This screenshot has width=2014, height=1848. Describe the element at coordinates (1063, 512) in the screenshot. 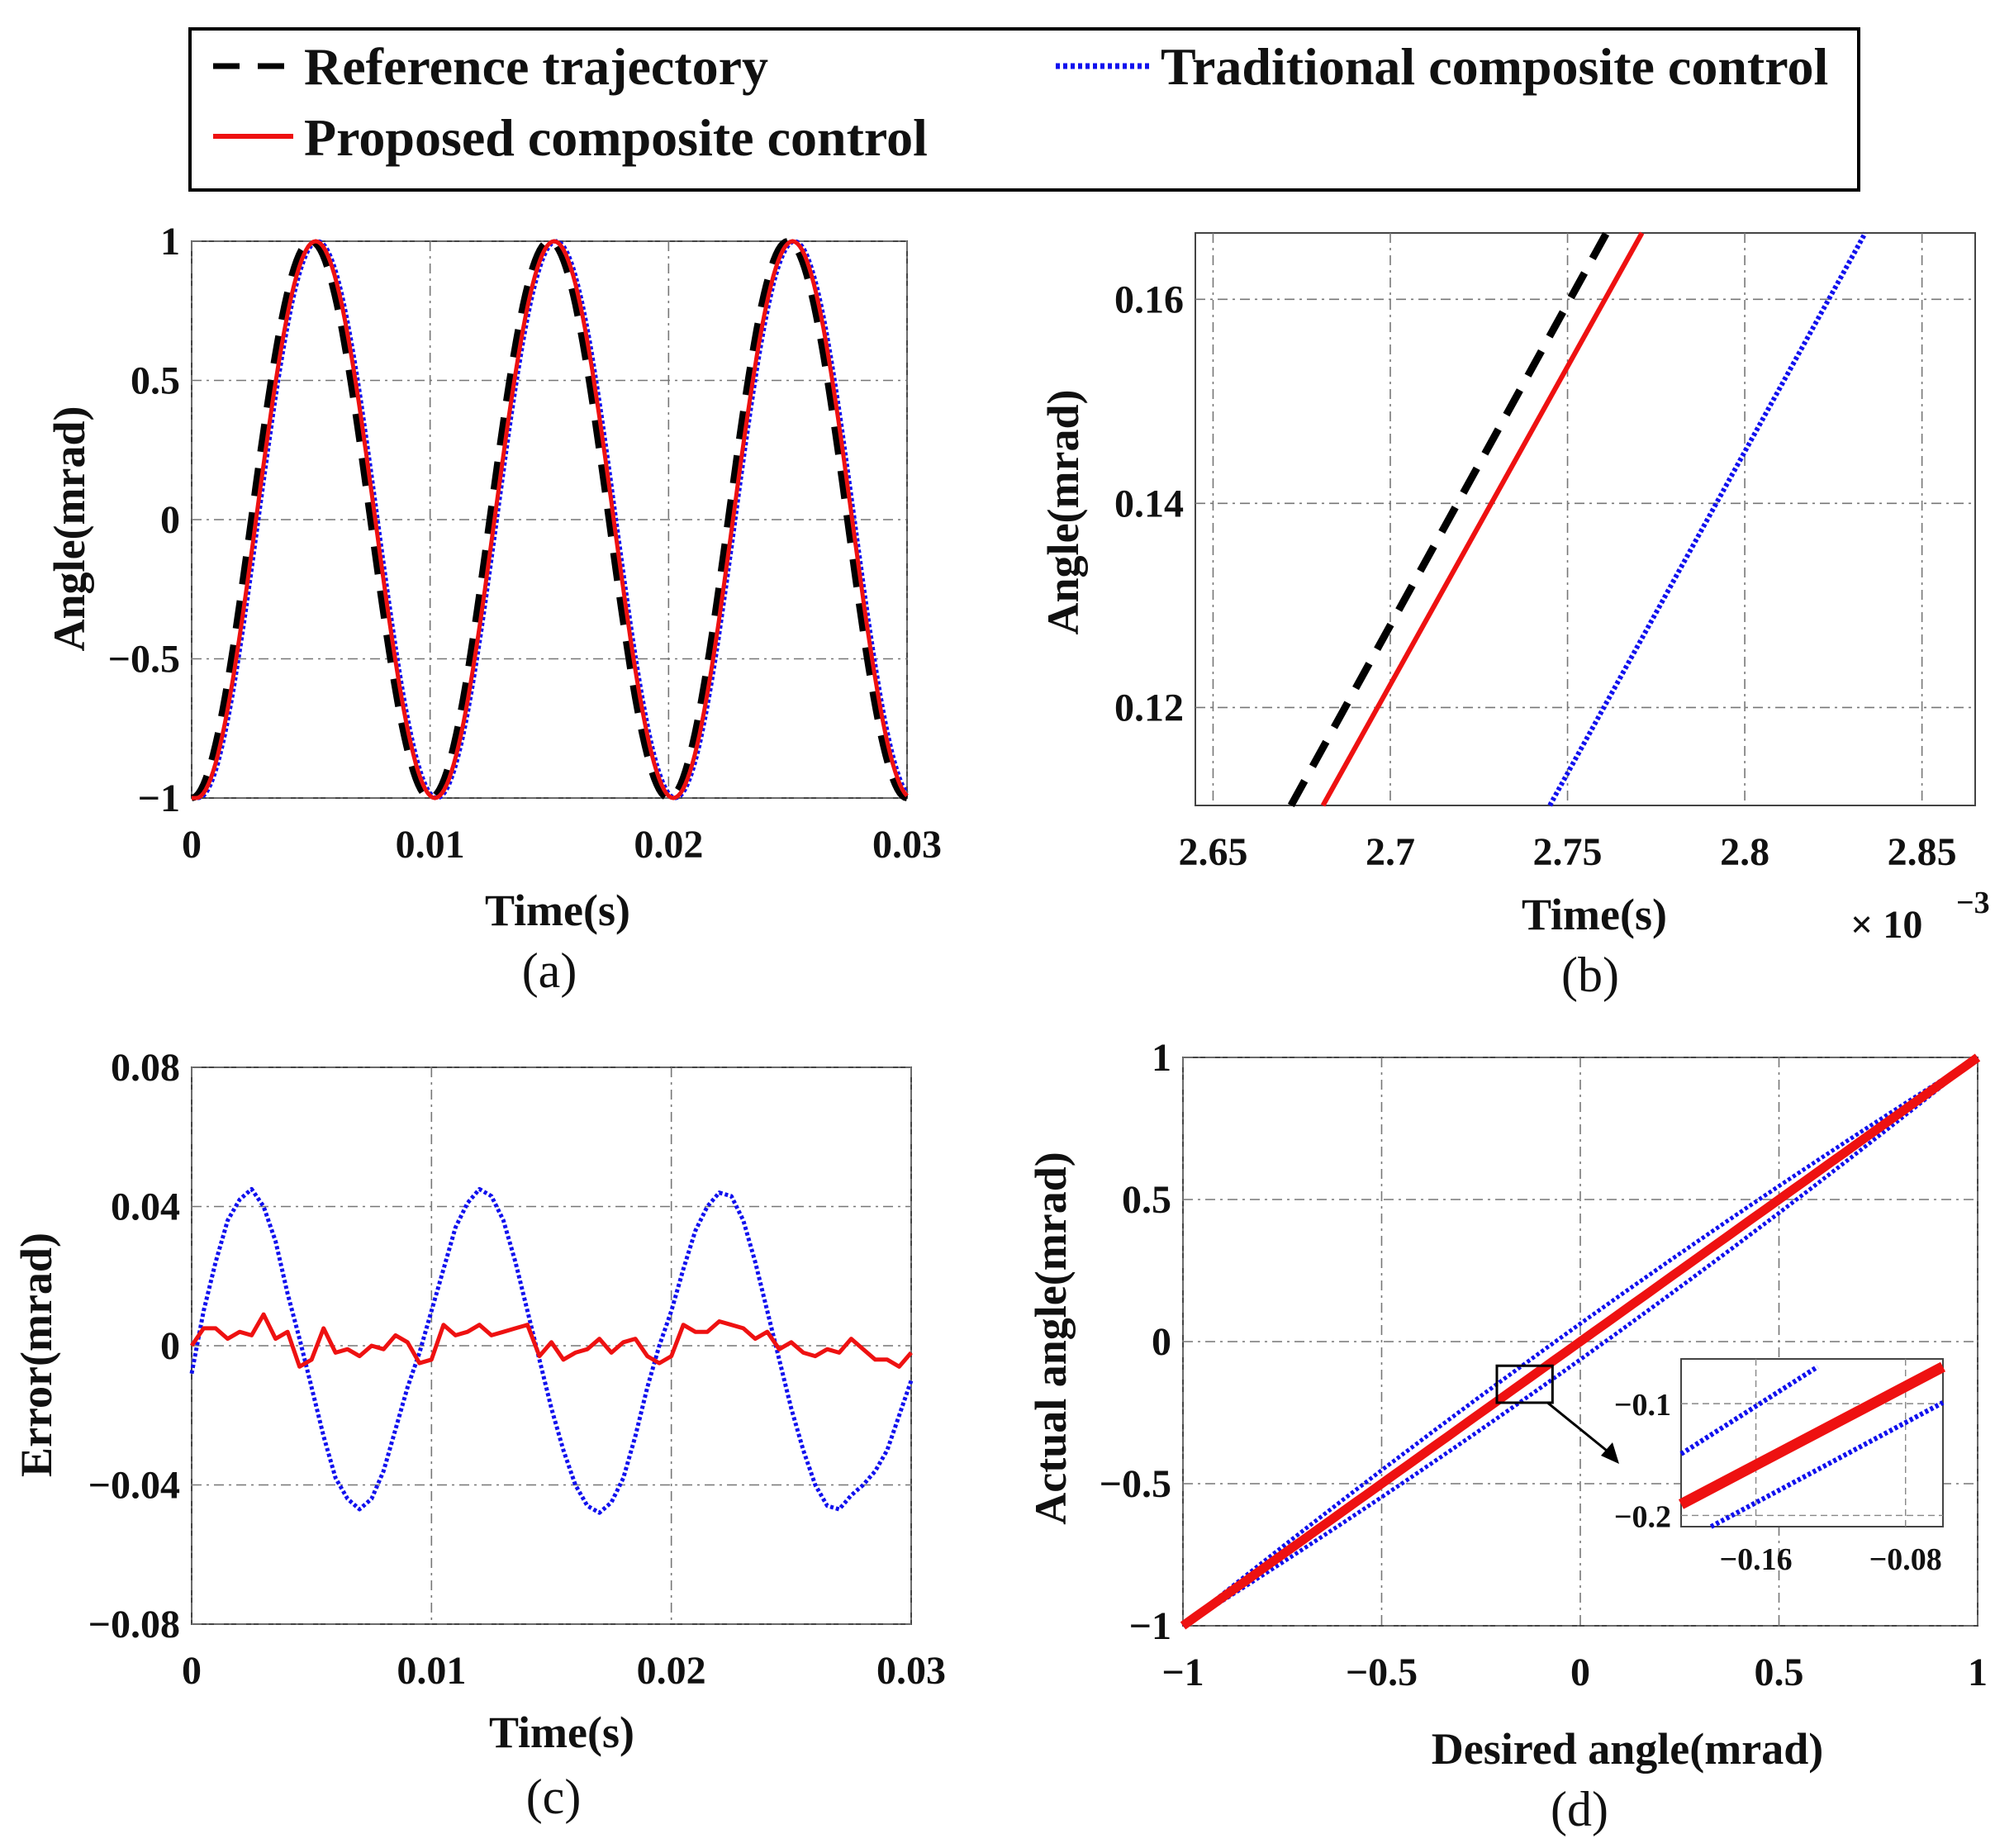

I see `panel-b-ylabel: Angle(mrad)` at that location.